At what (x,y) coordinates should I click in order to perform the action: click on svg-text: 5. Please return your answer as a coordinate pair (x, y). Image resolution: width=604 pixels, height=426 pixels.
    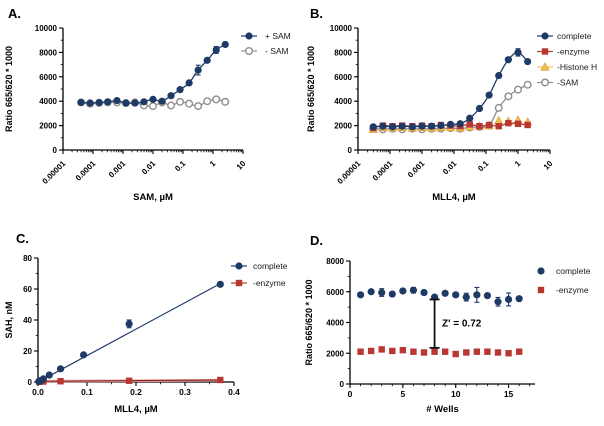
    Looking at the image, I should click on (402, 394).